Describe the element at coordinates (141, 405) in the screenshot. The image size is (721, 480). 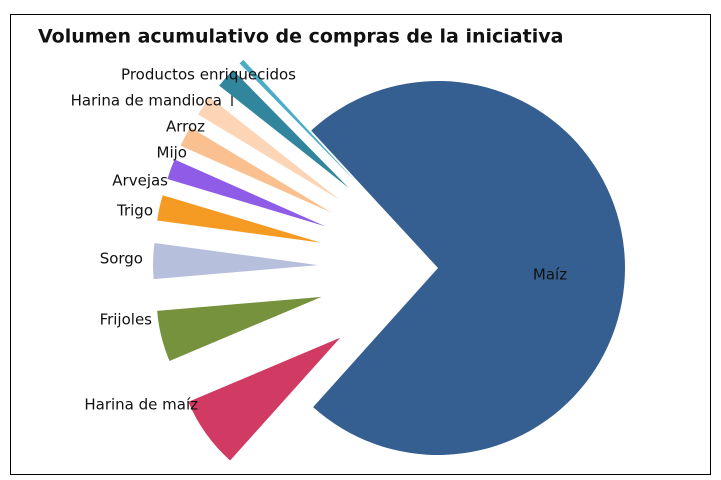
I see `slice-label: Harina de maíz` at that location.